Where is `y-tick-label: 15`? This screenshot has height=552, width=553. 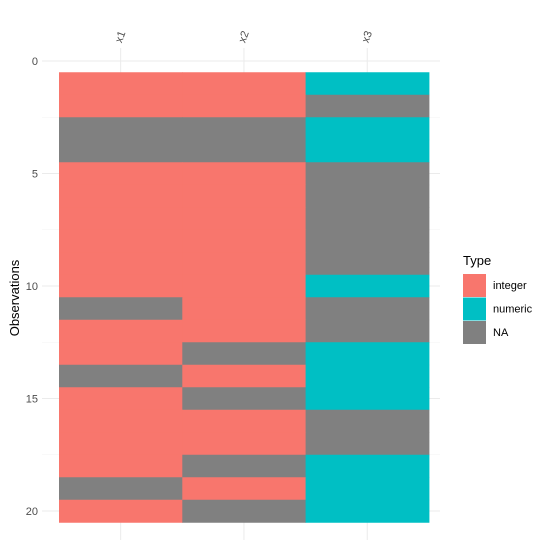
y-tick-label: 15 is located at coordinates (32, 400).